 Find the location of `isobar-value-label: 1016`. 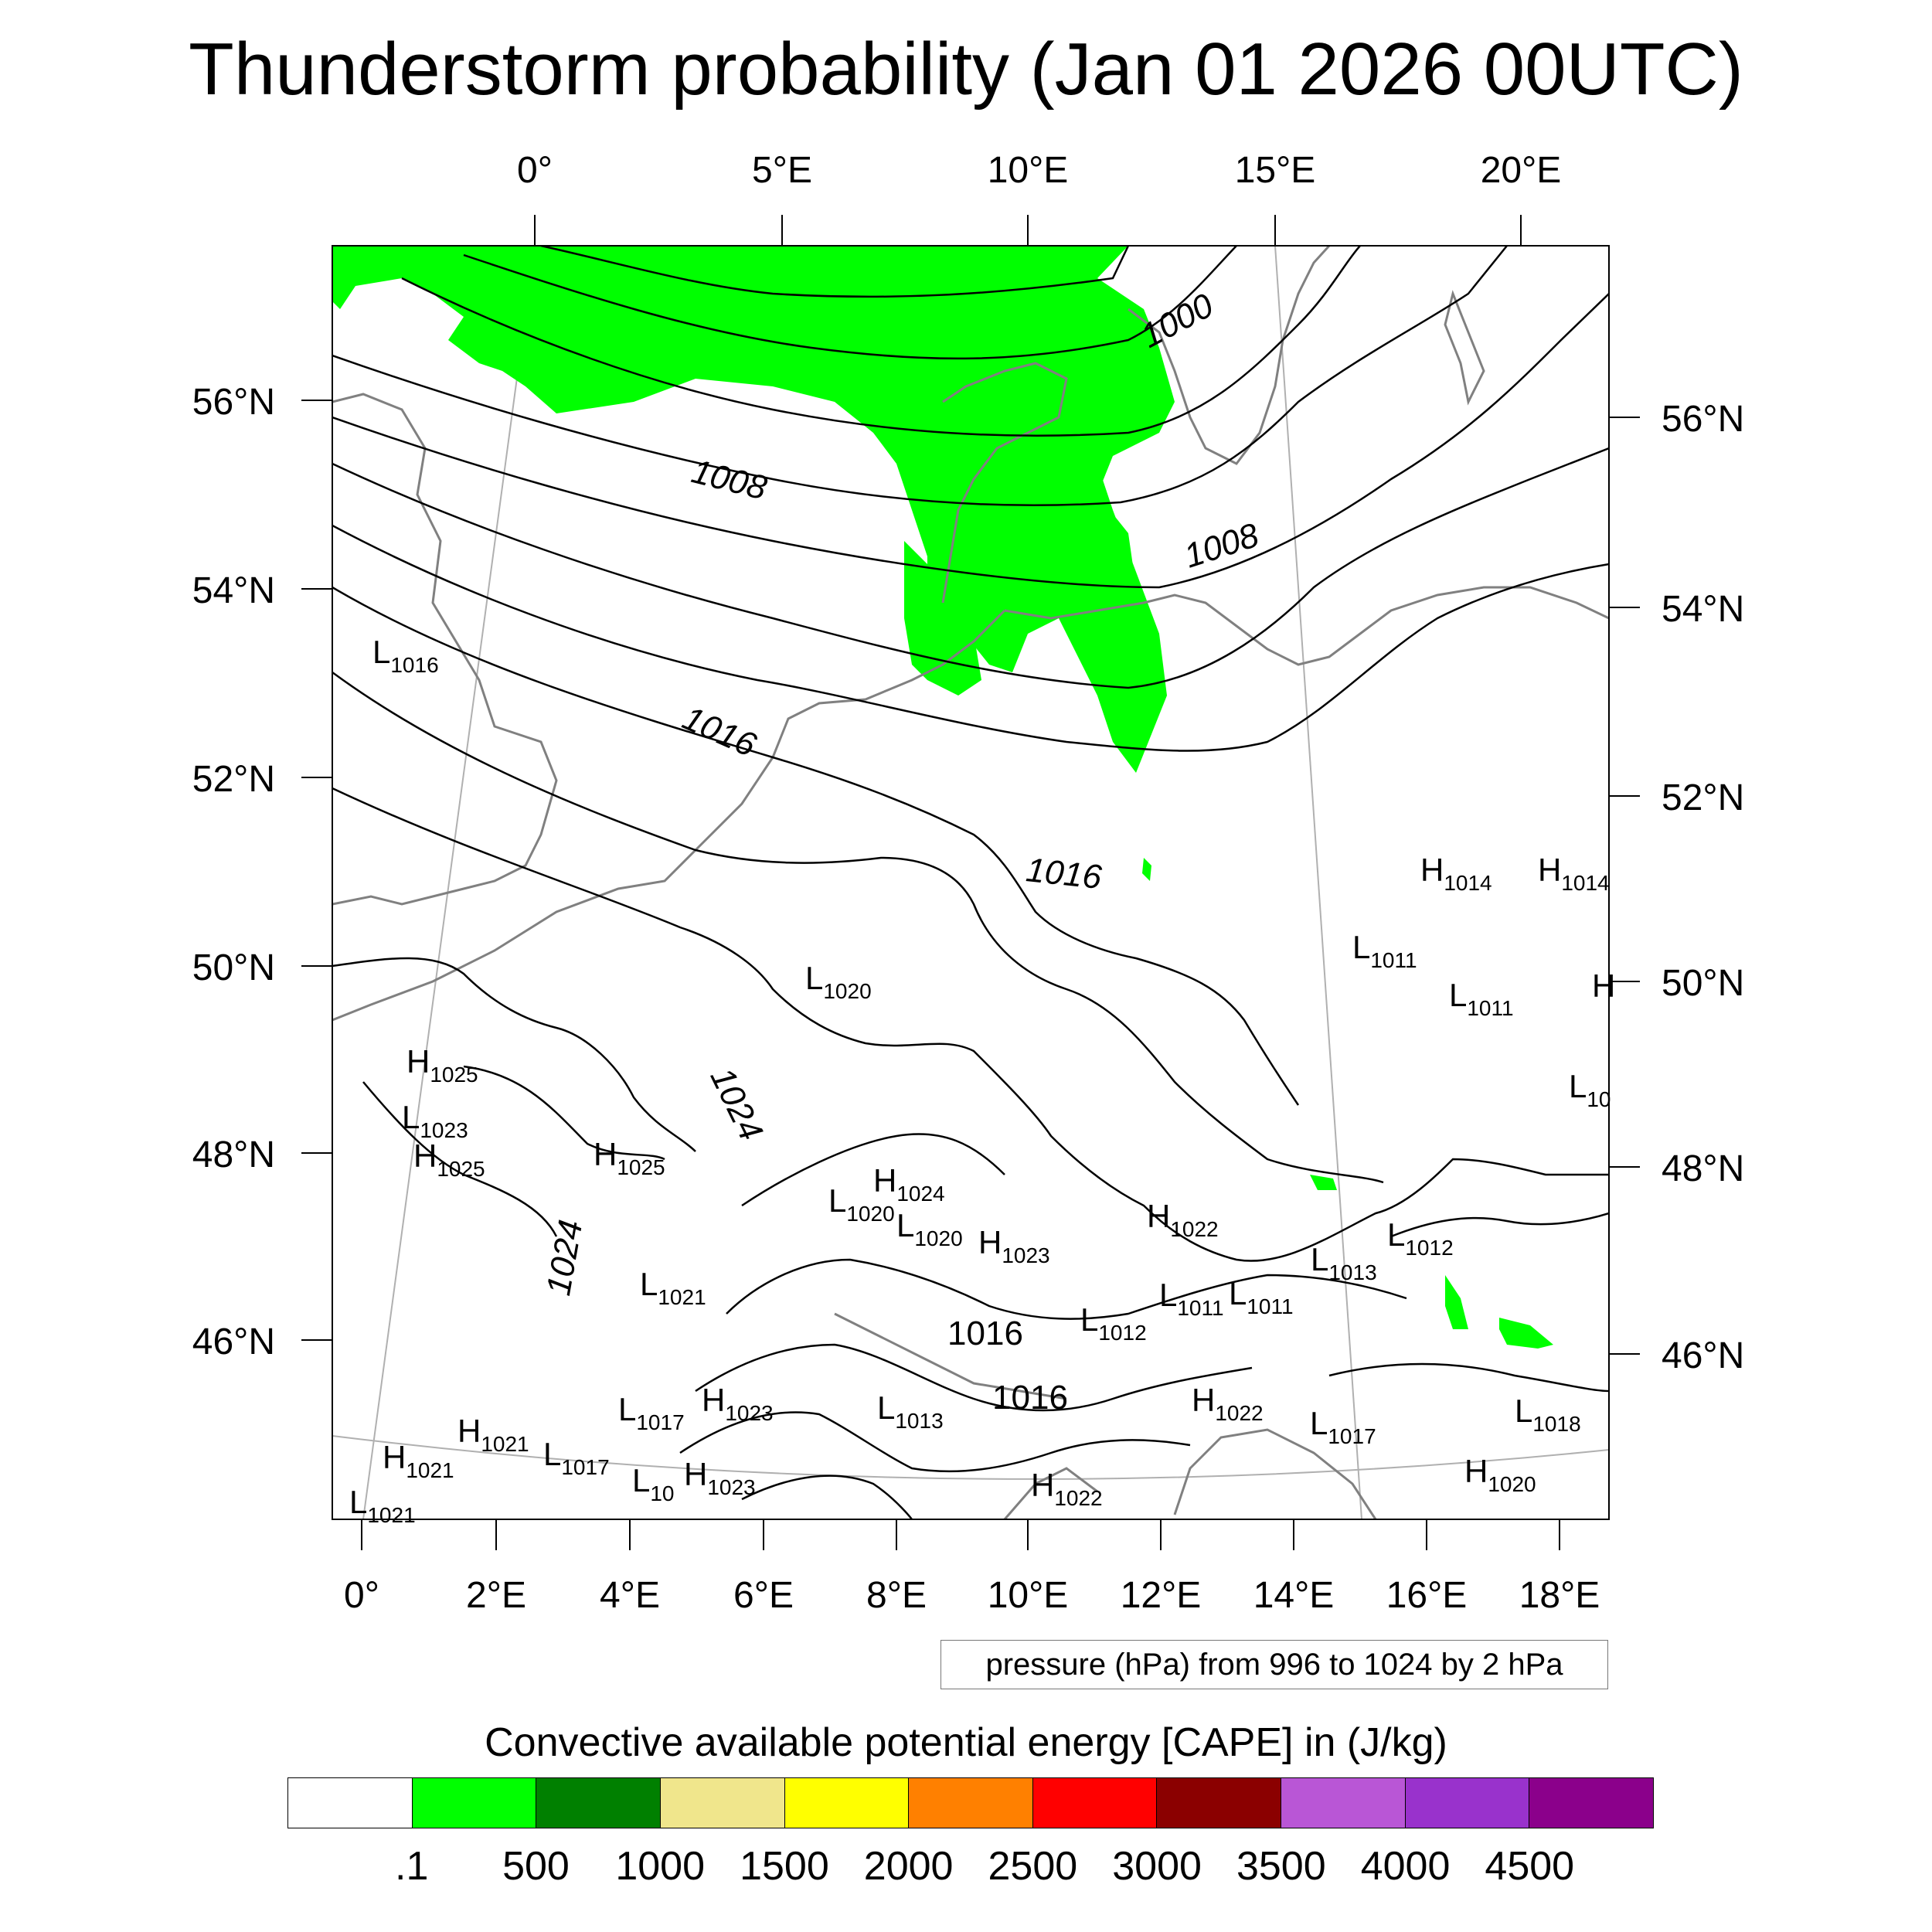

isobar-value-label: 1016 is located at coordinates (1064, 873).